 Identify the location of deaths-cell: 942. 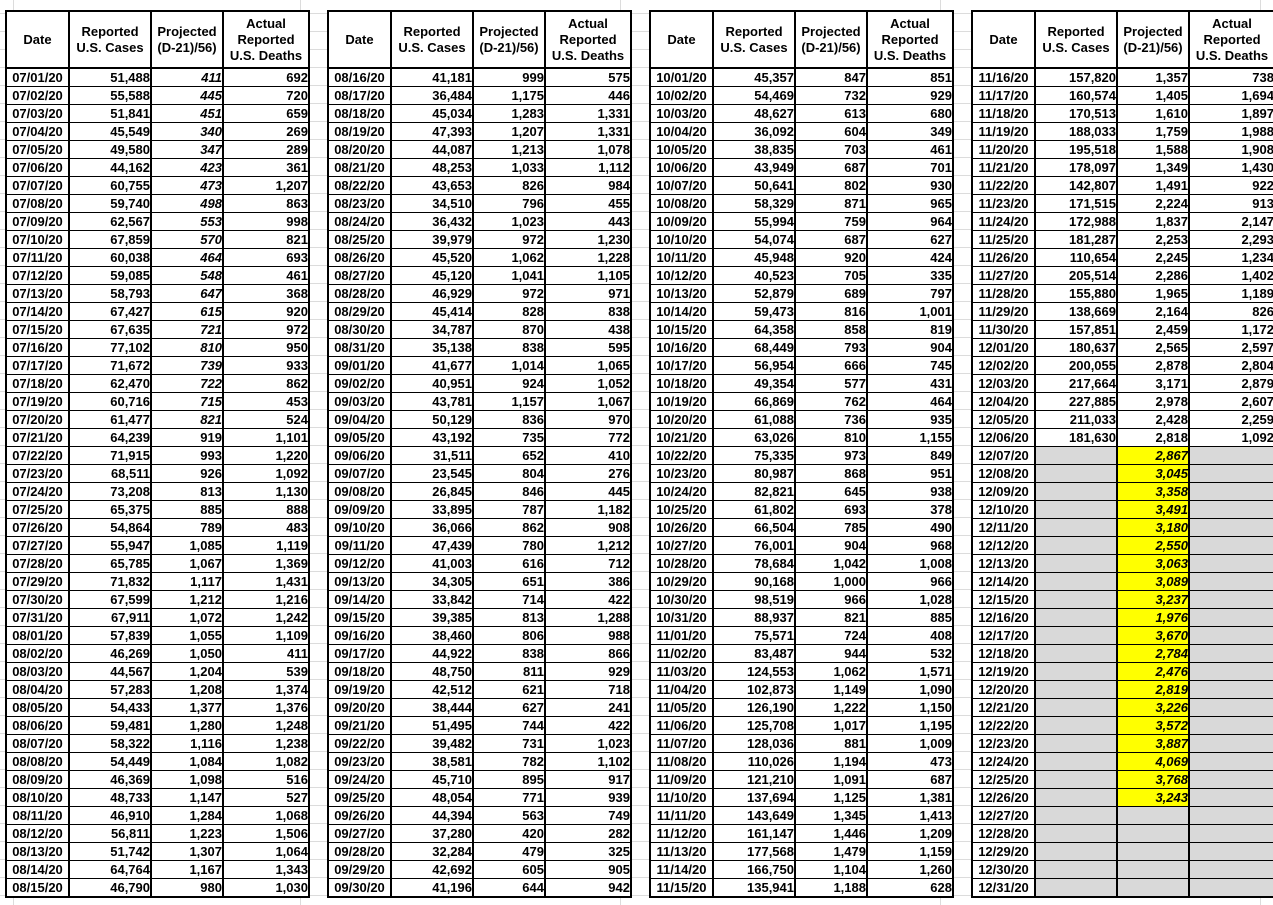
(588, 888).